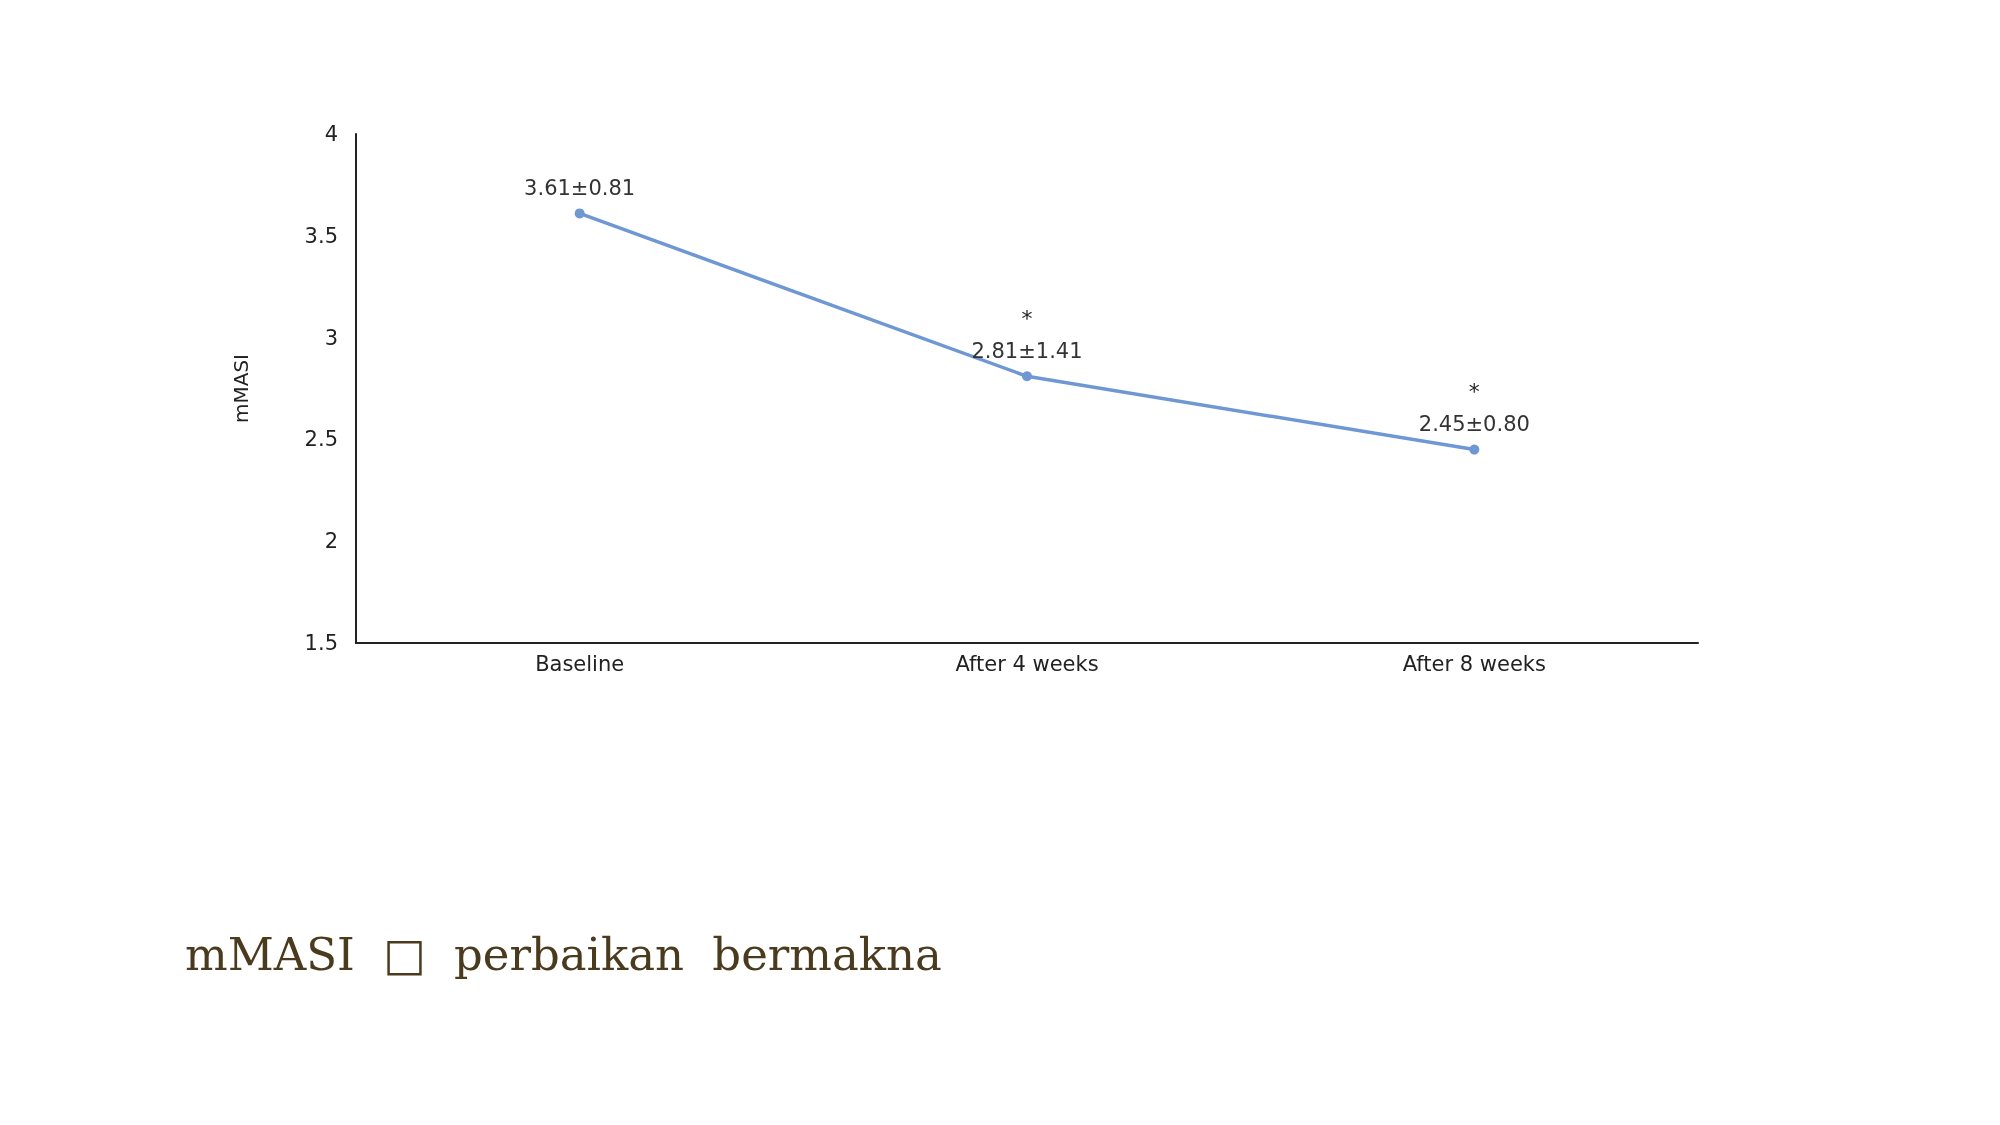 This screenshot has width=2000, height=1125. What do you see at coordinates (580, 187) in the screenshot?
I see `data-label: 3.61±0.81` at bounding box center [580, 187].